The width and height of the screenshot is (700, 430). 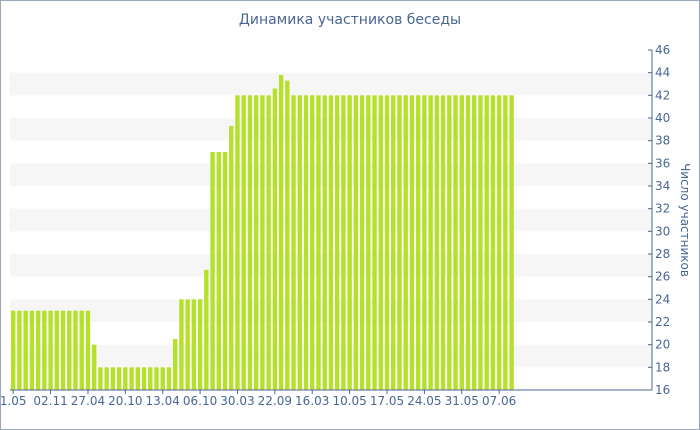 What do you see at coordinates (312, 401) in the screenshot?
I see `x-tick-label: 16.03` at bounding box center [312, 401].